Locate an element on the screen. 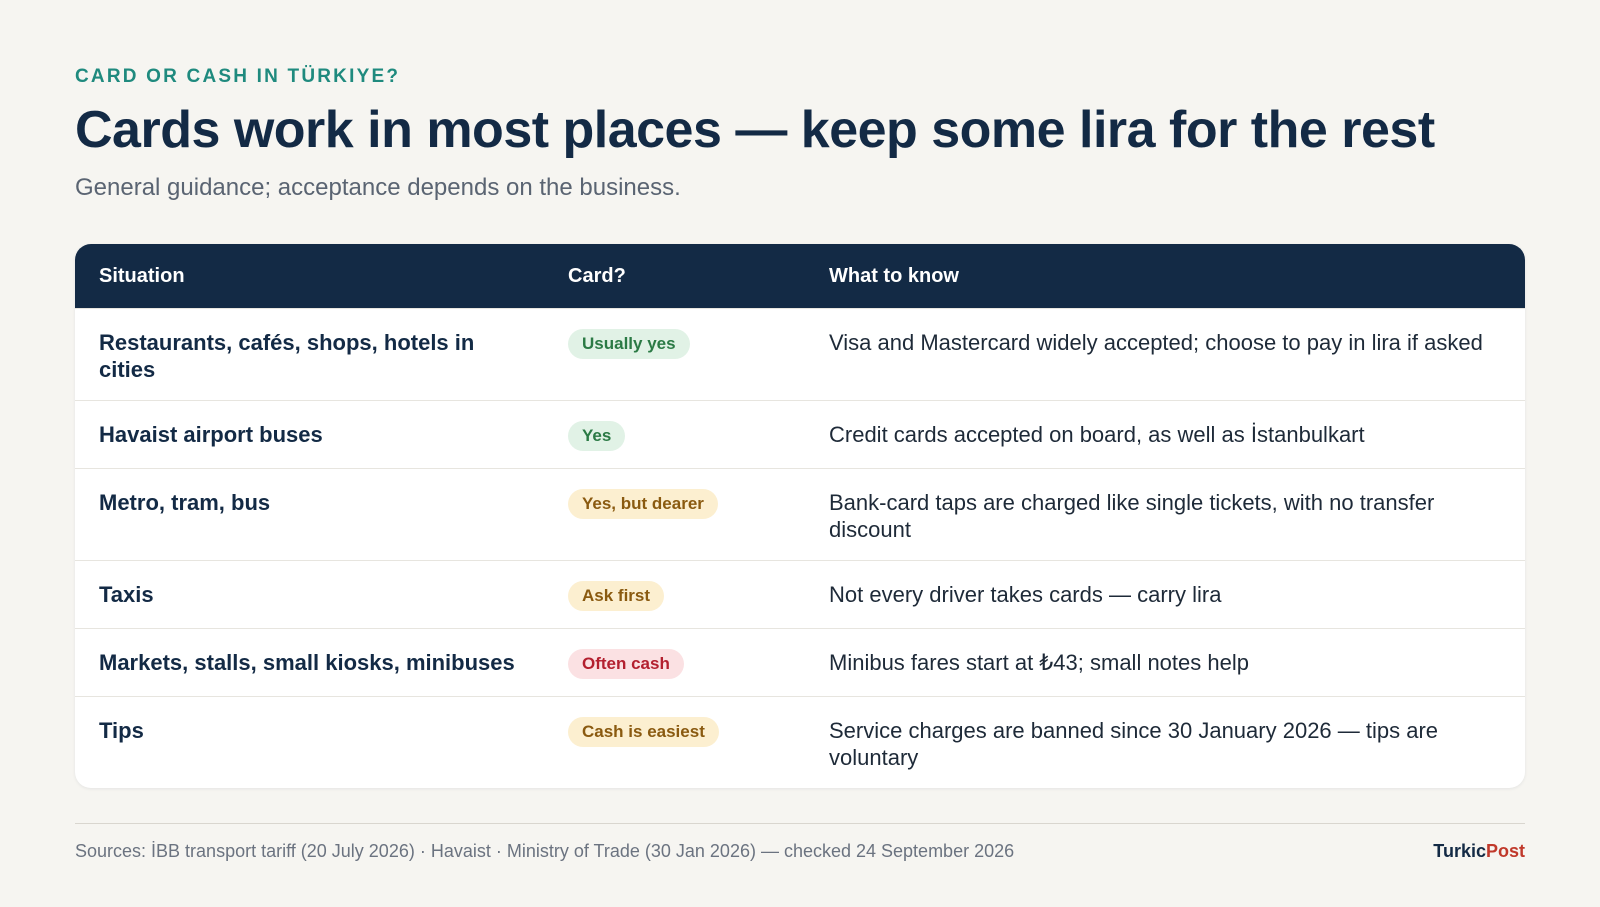 The image size is (1600, 907). footer-divider is located at coordinates (800, 823).